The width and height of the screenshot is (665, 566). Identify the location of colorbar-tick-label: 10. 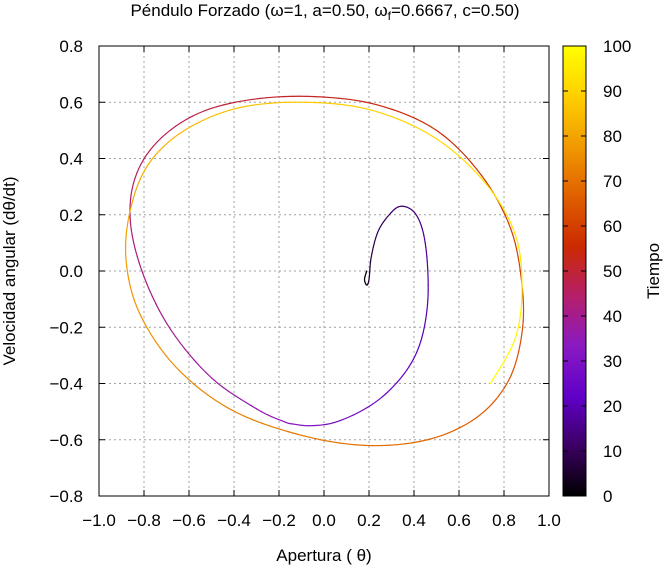
(612, 451).